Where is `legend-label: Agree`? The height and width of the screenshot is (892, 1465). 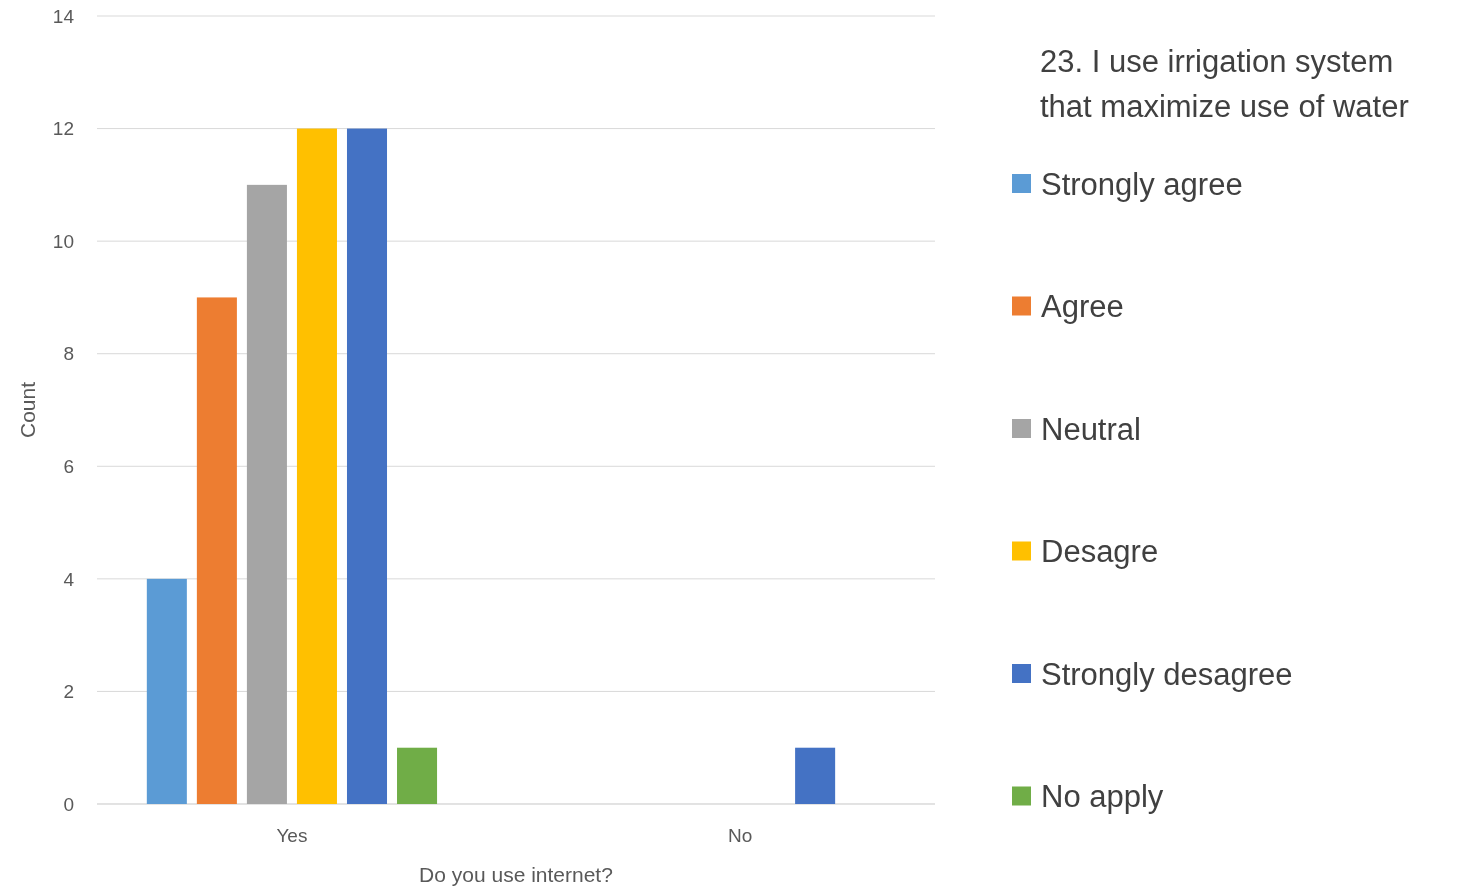 legend-label: Agree is located at coordinates (1082, 307).